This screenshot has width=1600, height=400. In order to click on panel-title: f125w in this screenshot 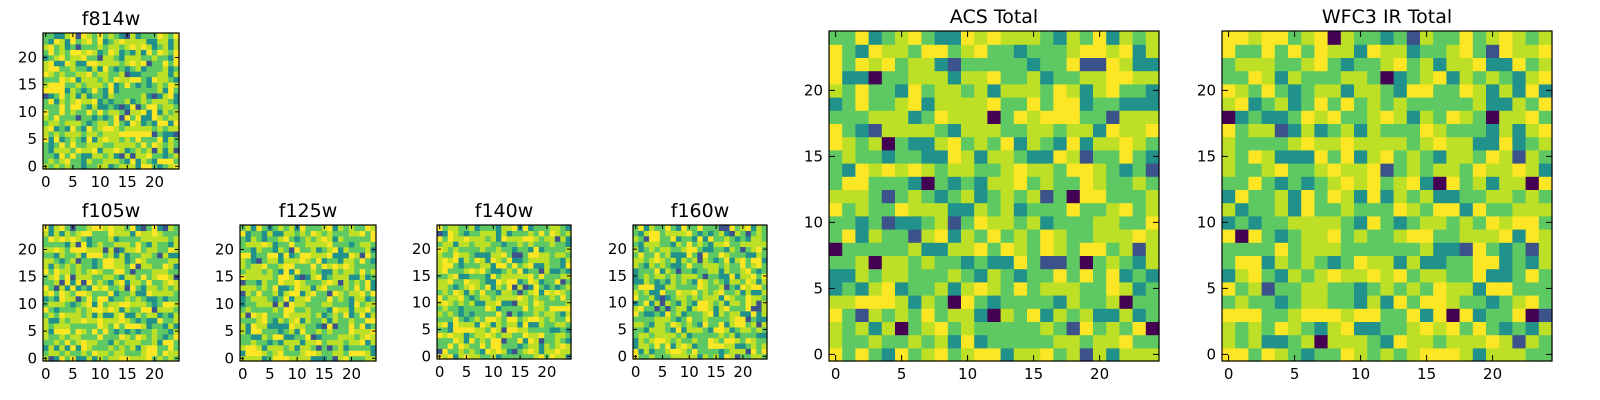, I will do `click(308, 211)`.